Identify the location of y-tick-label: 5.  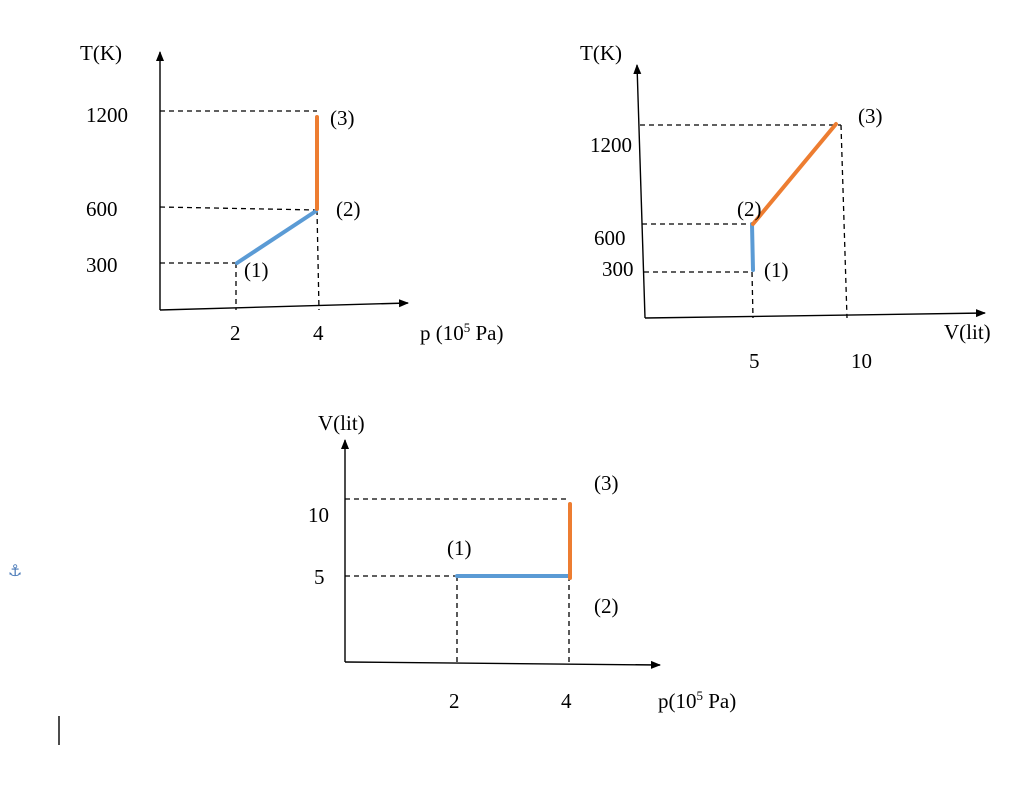
(319, 577).